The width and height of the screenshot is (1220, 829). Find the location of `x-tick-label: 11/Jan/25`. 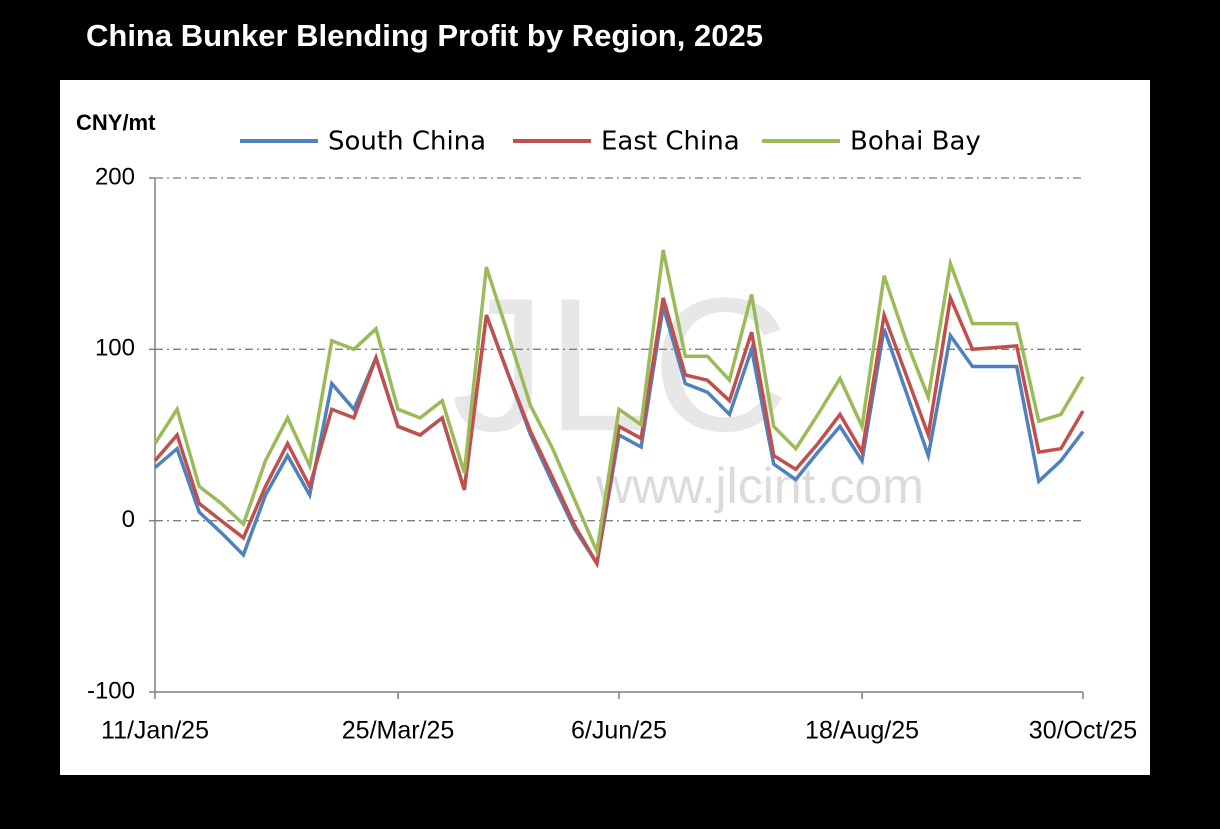

x-tick-label: 11/Jan/25 is located at coordinates (155, 731).